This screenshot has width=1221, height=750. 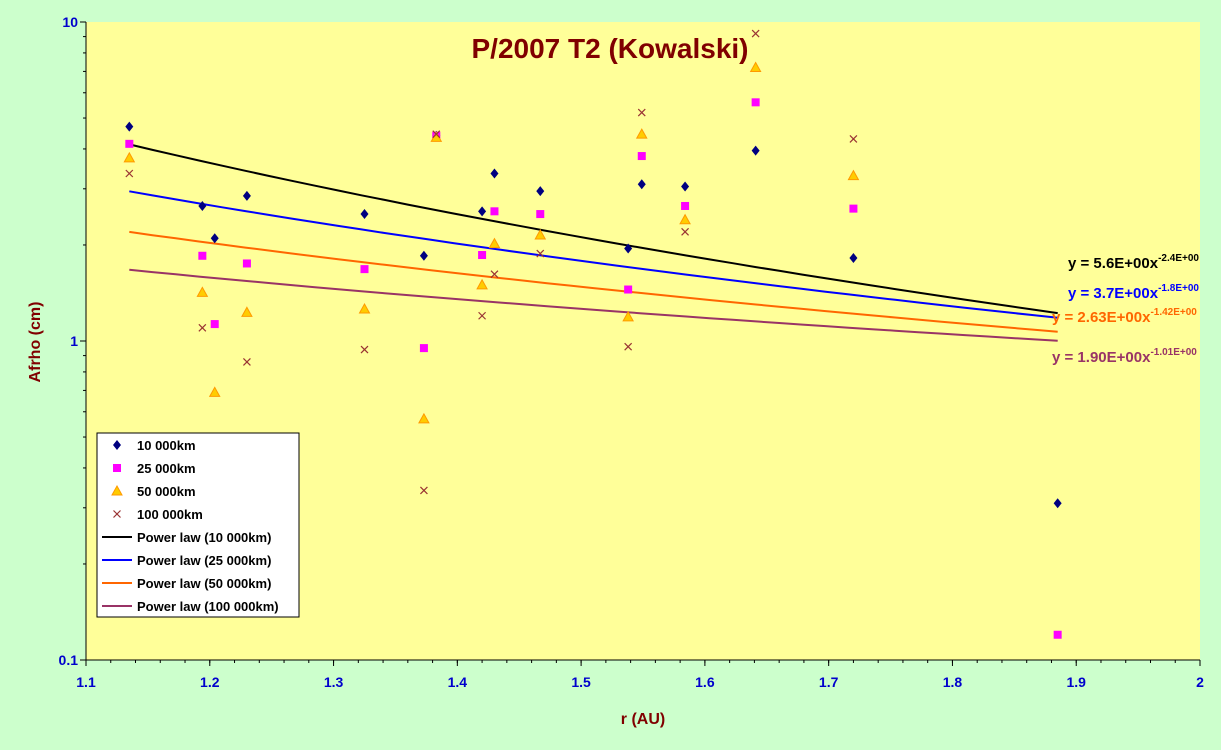 I want to click on legend-entry-3: 50 000km, so click(x=166, y=491).